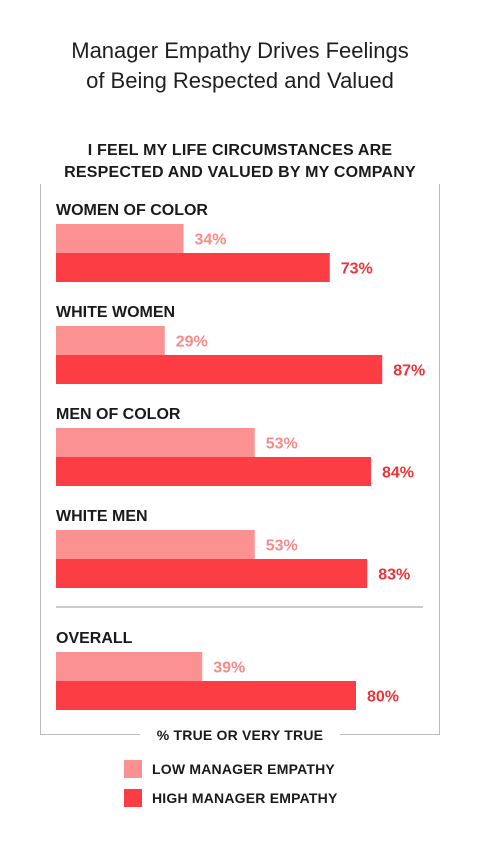 This screenshot has width=480, height=843. Describe the element at coordinates (155, 442) in the screenshot. I see `bar-men-of-color-low` at that location.